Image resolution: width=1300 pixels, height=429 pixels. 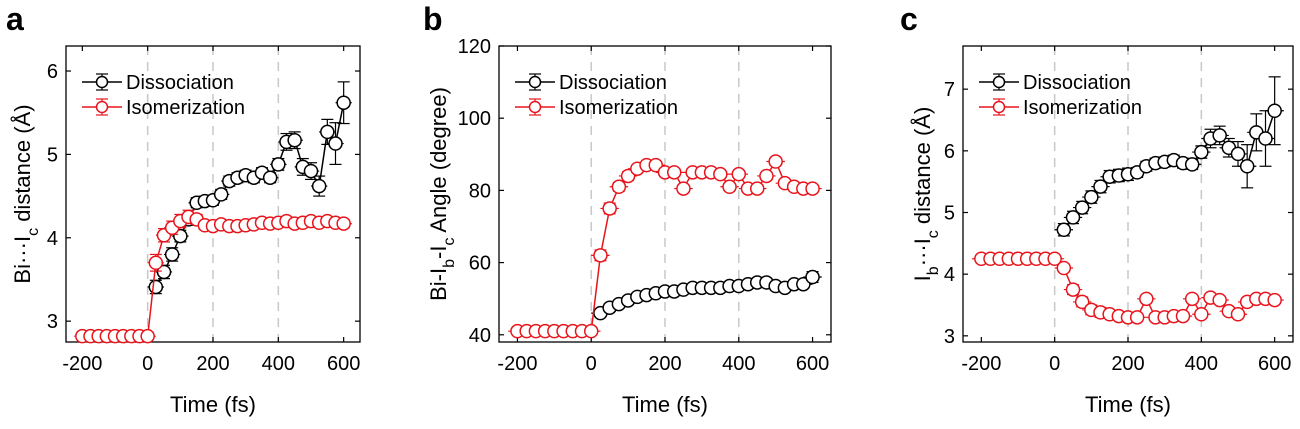 I want to click on y-tick-label: 100, so click(x=474, y=119).